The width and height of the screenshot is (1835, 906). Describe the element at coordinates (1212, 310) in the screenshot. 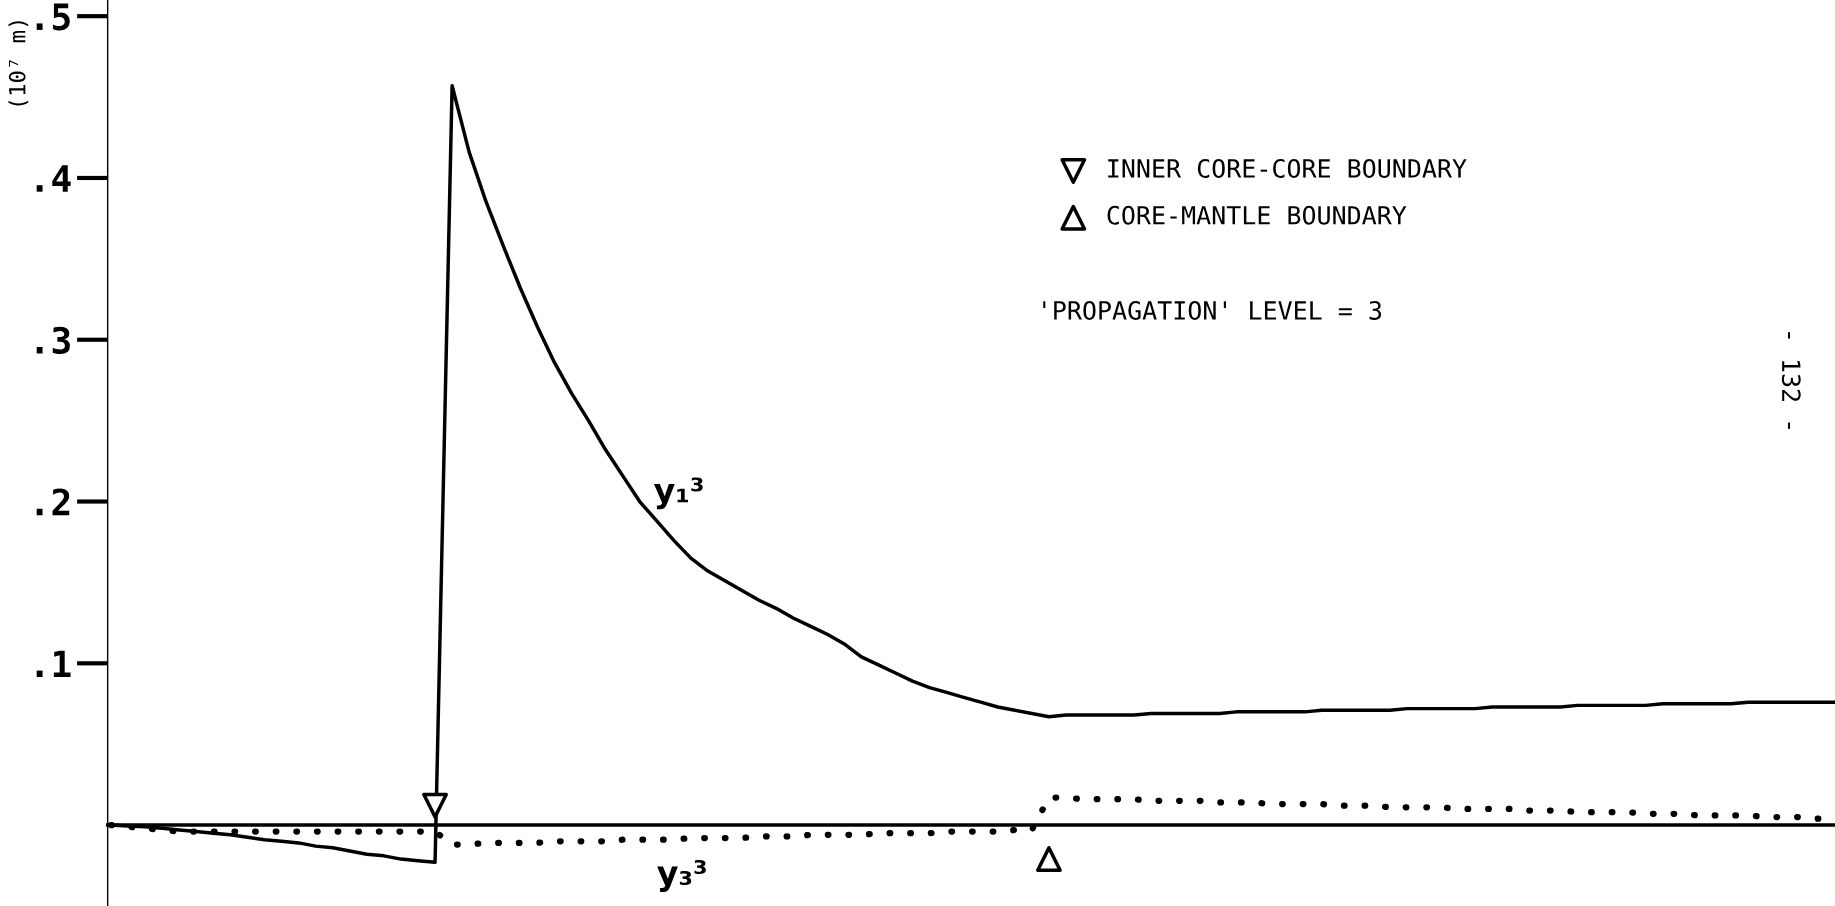

I see `annotation: 'PROPAGATION' LEVEL = 3` at that location.